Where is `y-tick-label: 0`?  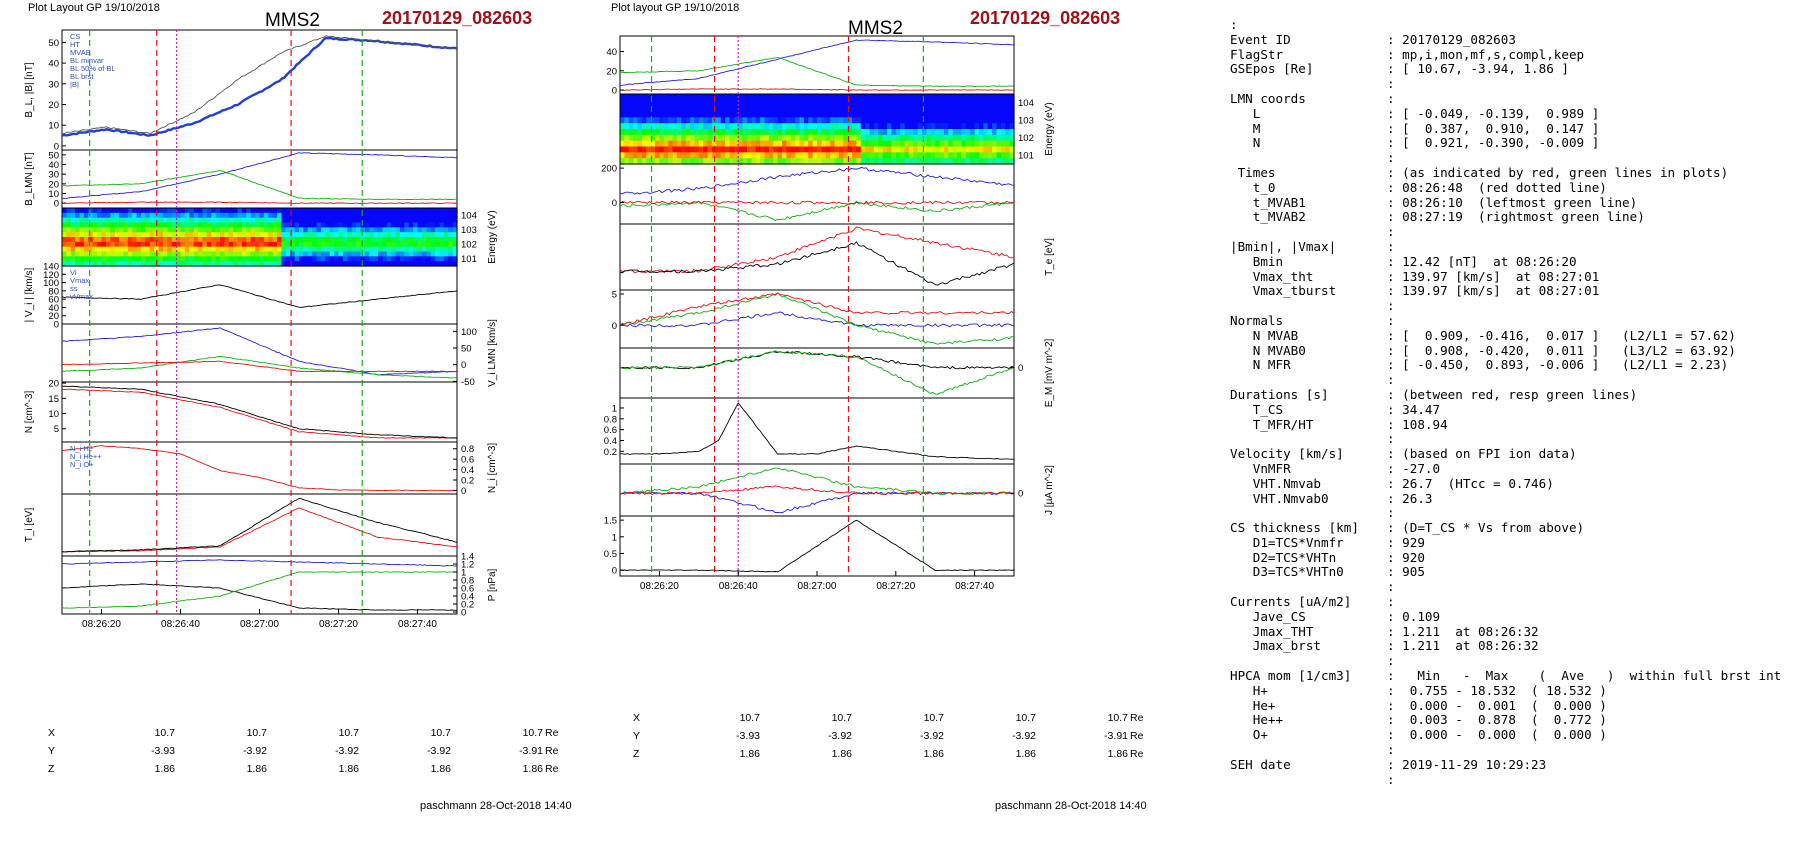 y-tick-label: 0 is located at coordinates (614, 571).